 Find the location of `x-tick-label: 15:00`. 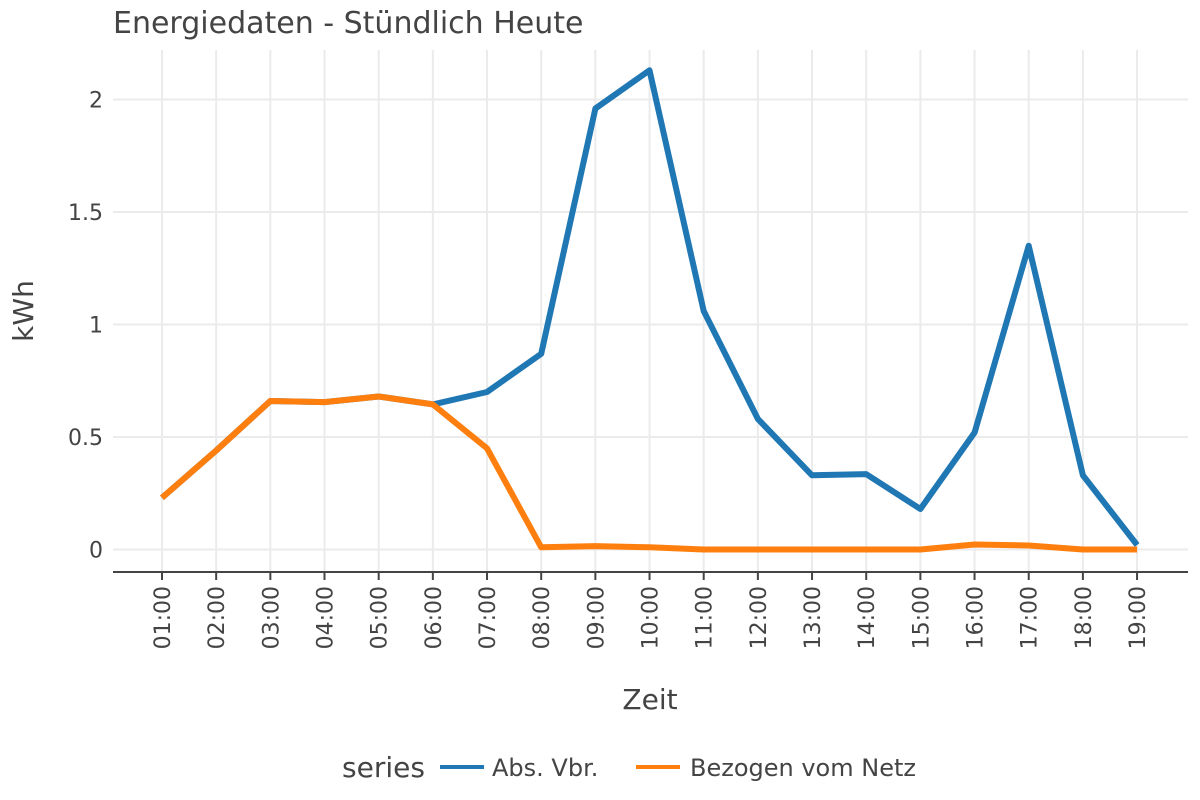

x-tick-label: 15:00 is located at coordinates (921, 617).